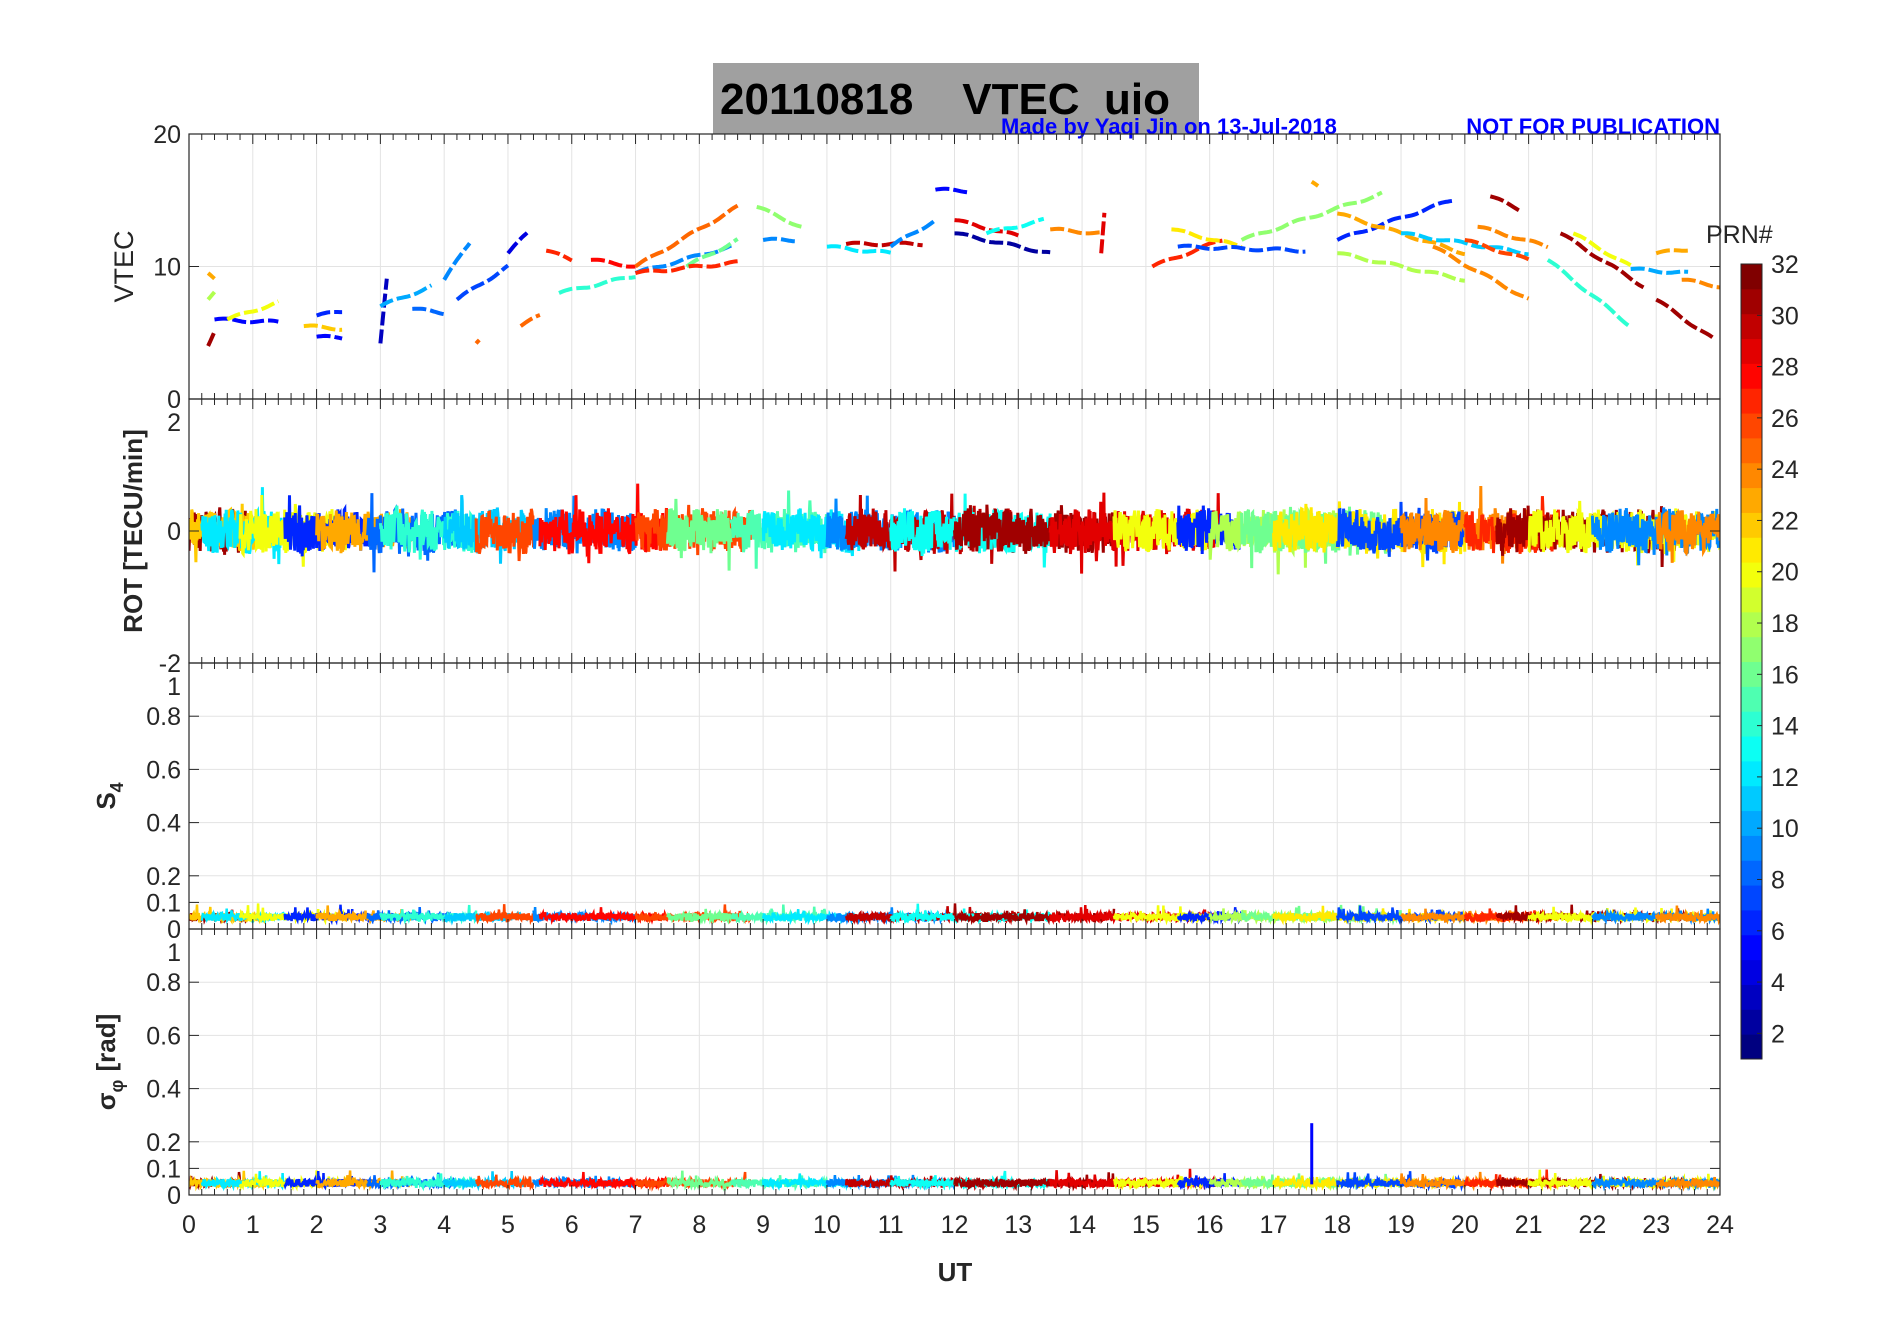 This screenshot has width=1902, height=1330. I want to click on y-axis-label: VTEC, so click(124, 266).